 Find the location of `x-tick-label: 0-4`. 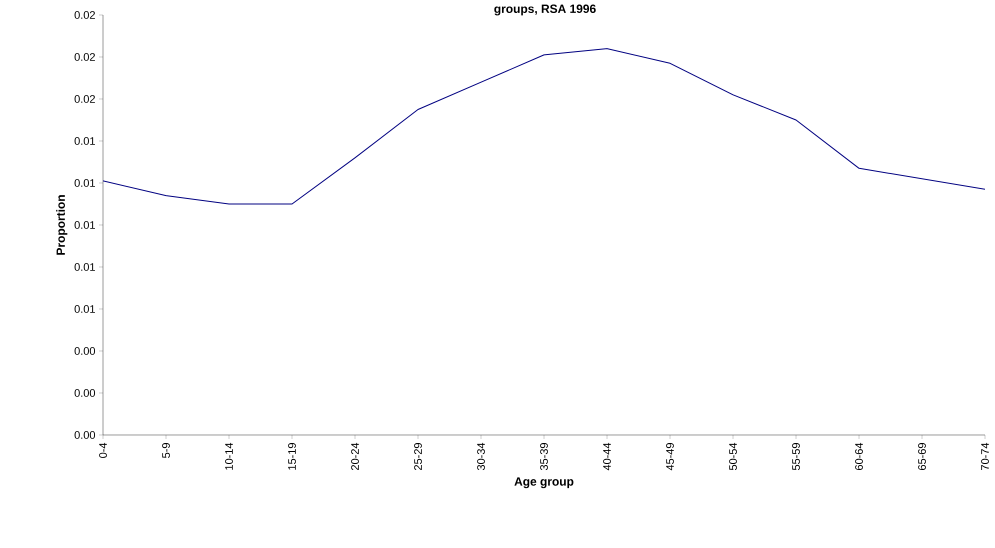

x-tick-label: 0-4 is located at coordinates (103, 450).